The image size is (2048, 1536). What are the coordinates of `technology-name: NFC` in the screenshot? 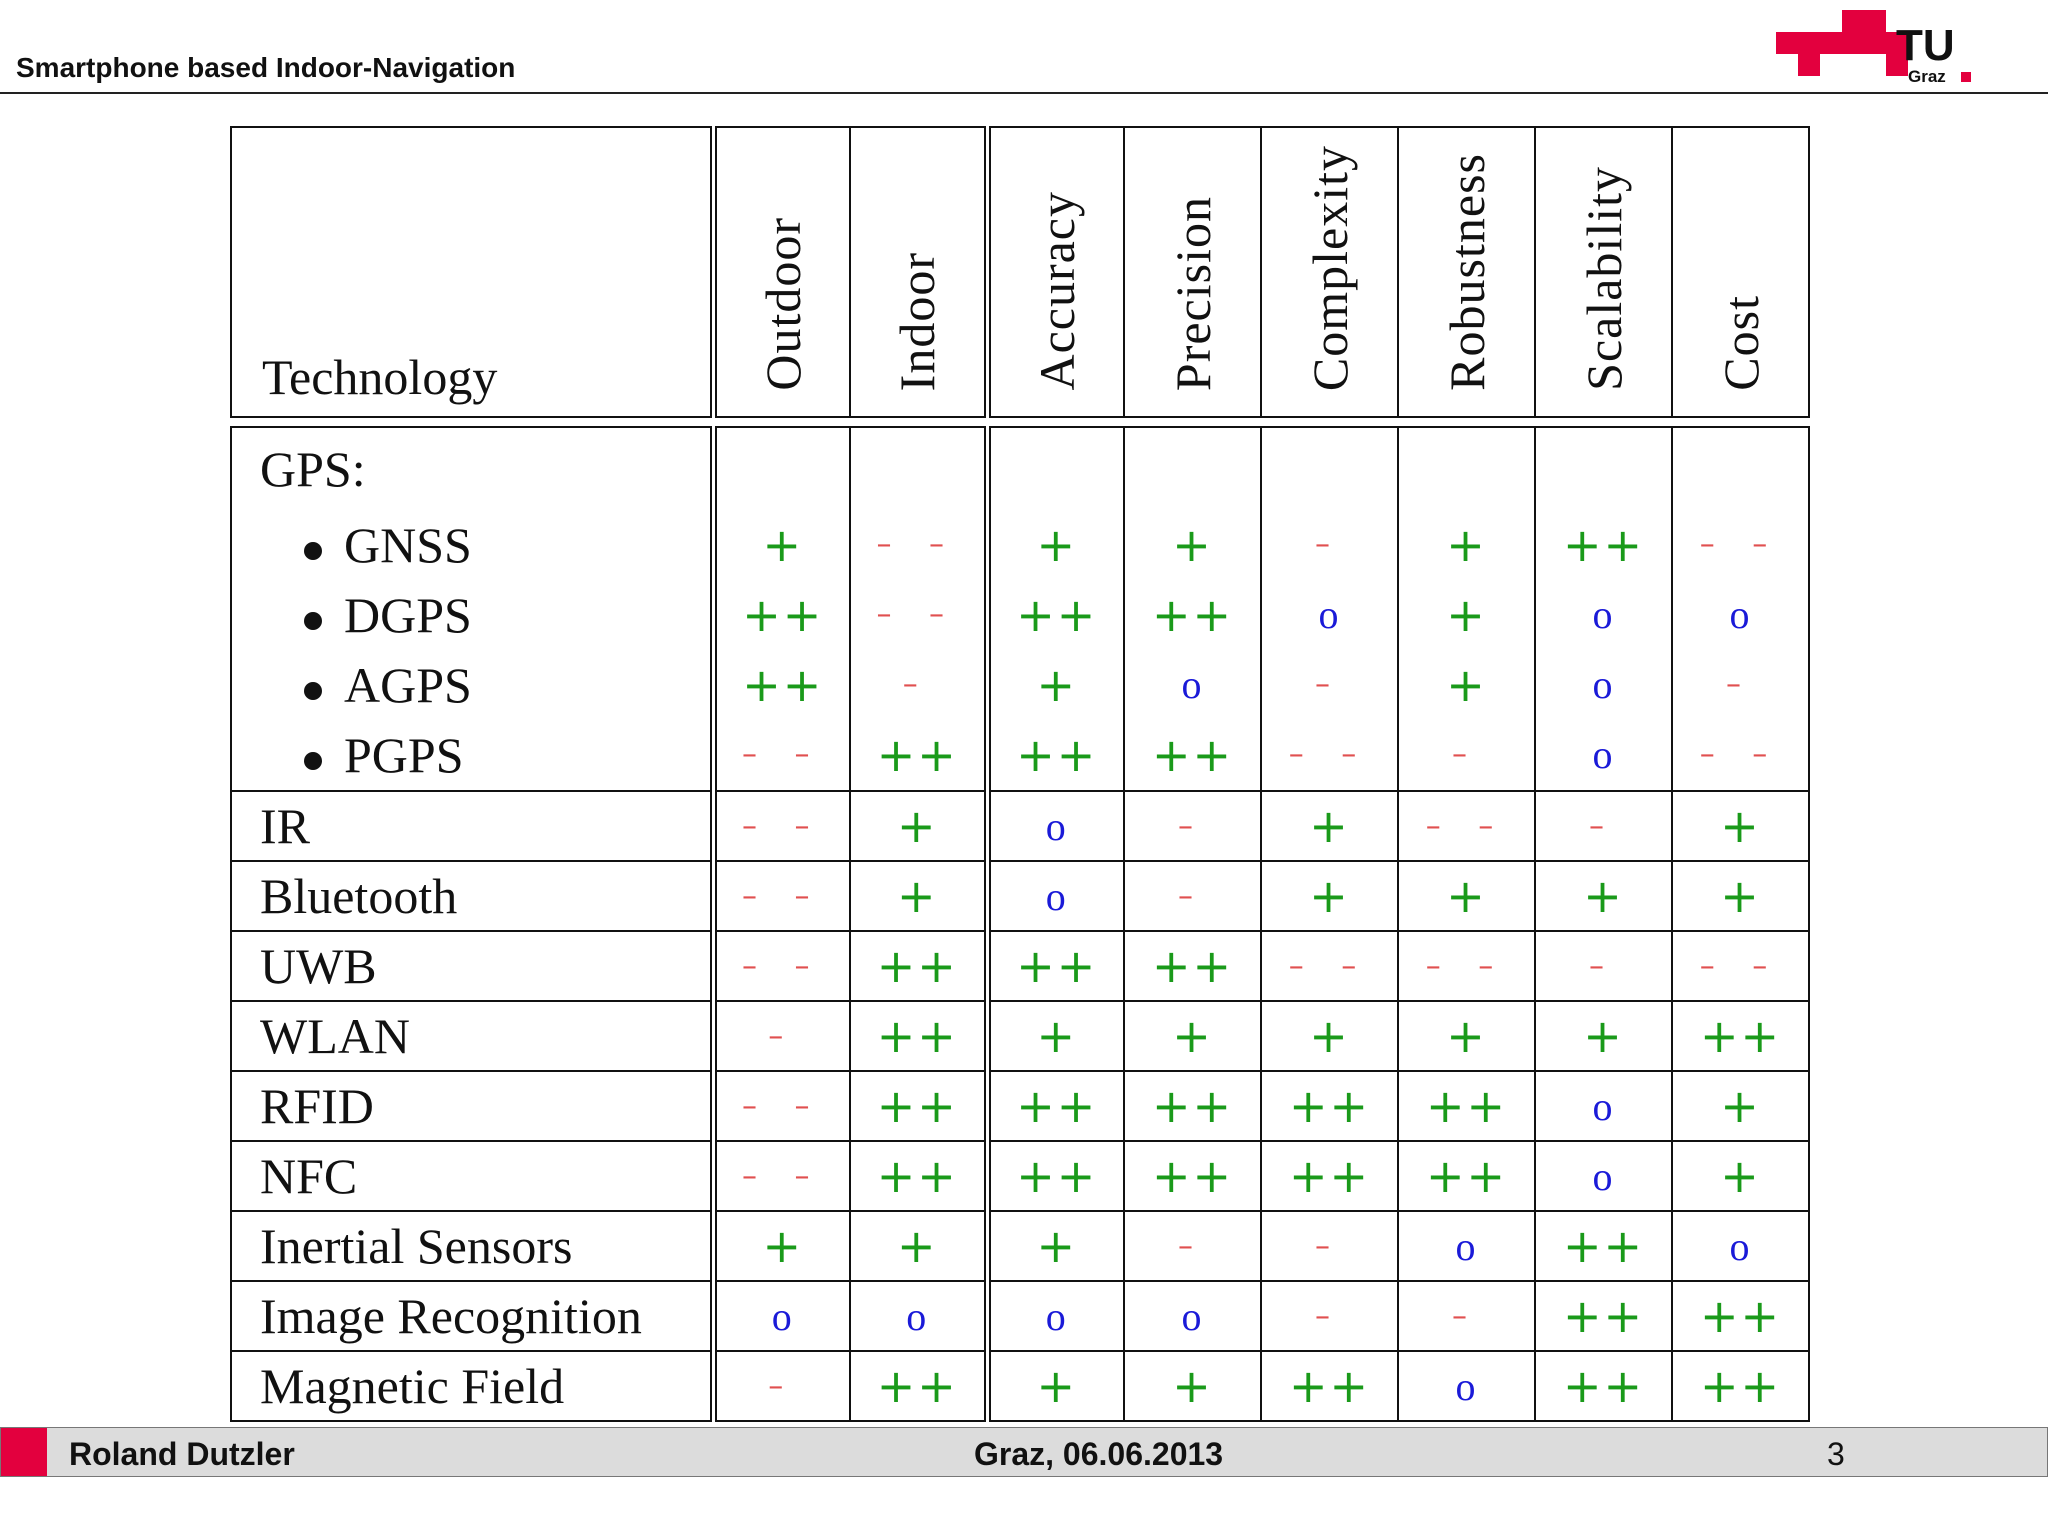 It's located at (473, 1176).